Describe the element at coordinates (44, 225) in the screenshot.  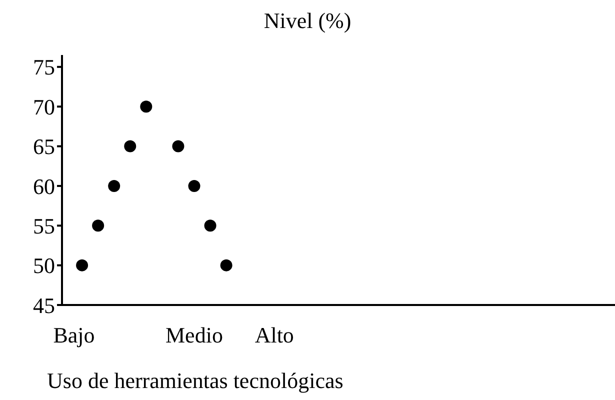
I see `y-tick-label: 55` at that location.